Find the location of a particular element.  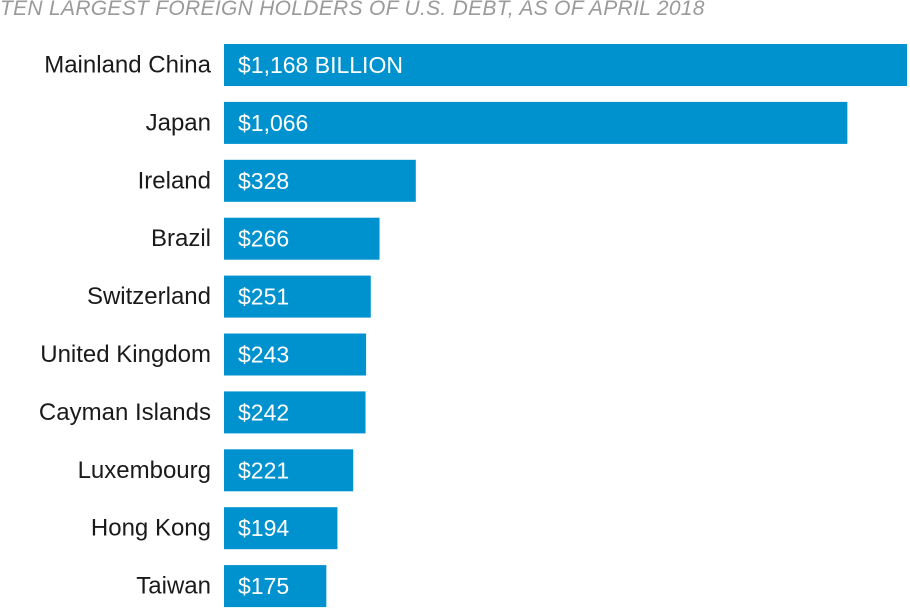

category-label: Luxembourg is located at coordinates (144, 470).